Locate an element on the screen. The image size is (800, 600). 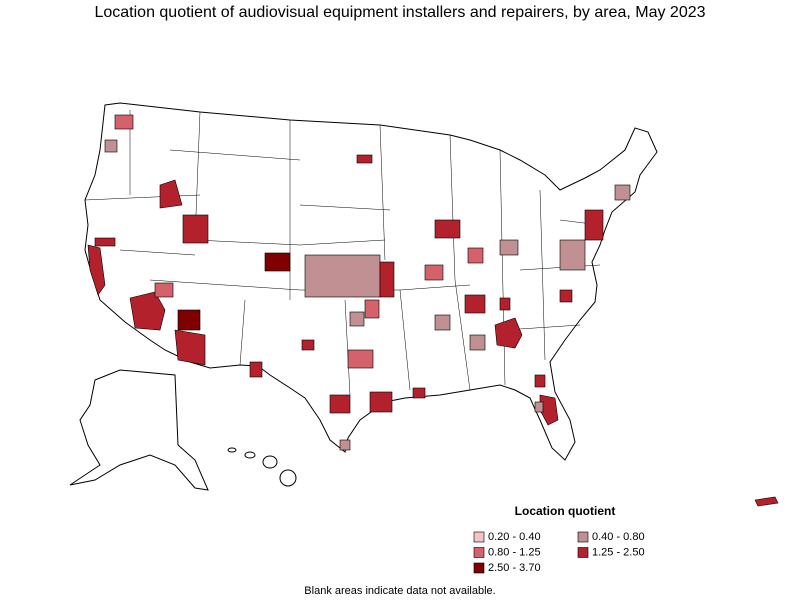
legend-label: 0.20 - 0.40 is located at coordinates (514, 537).